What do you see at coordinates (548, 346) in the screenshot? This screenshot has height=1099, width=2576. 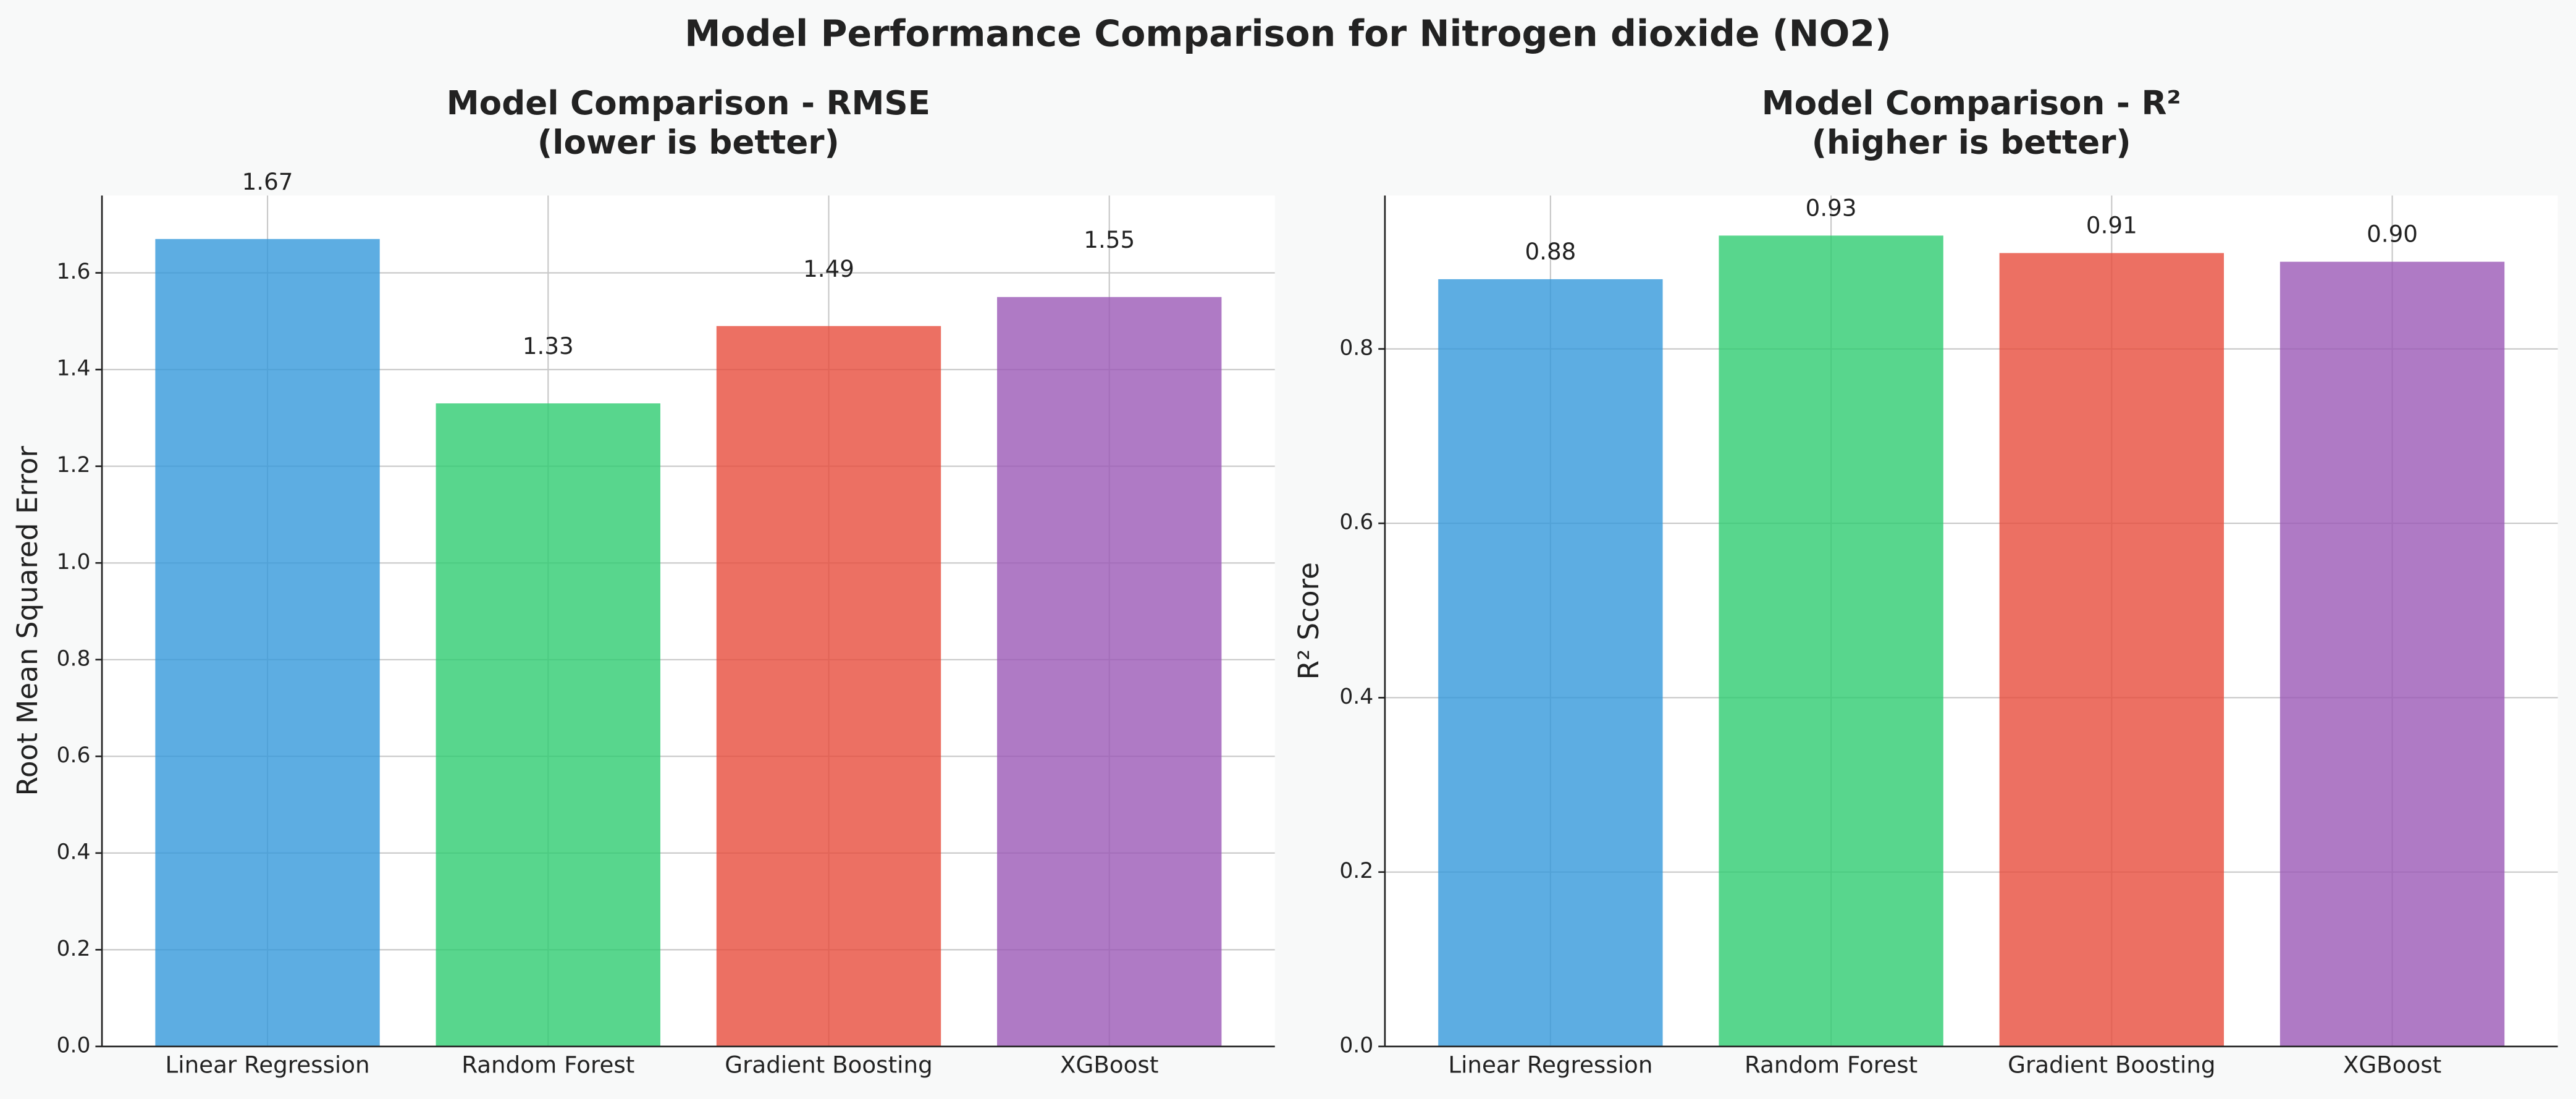 I see `value-label: 1.33` at bounding box center [548, 346].